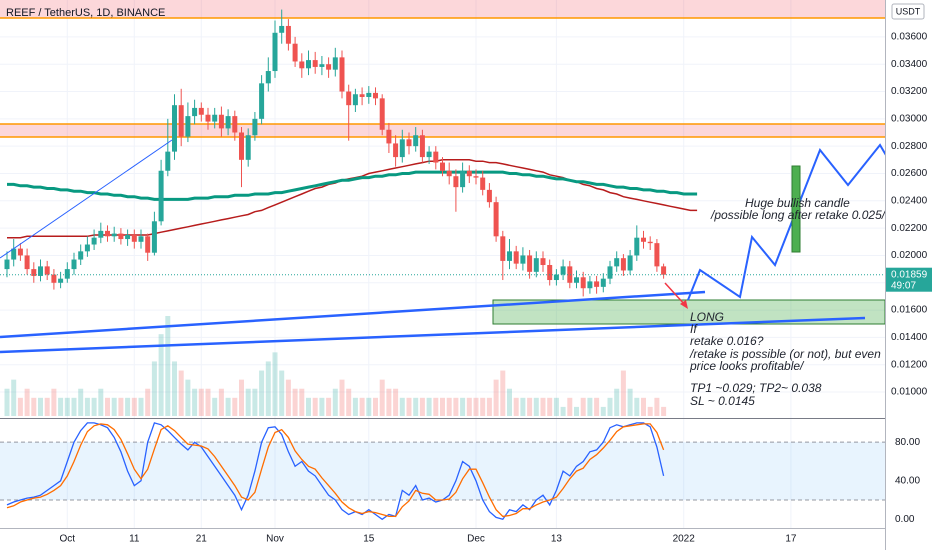 The width and height of the screenshot is (932, 550). What do you see at coordinates (909, 173) in the screenshot?
I see `y-tick-label: 0.02600` at bounding box center [909, 173].